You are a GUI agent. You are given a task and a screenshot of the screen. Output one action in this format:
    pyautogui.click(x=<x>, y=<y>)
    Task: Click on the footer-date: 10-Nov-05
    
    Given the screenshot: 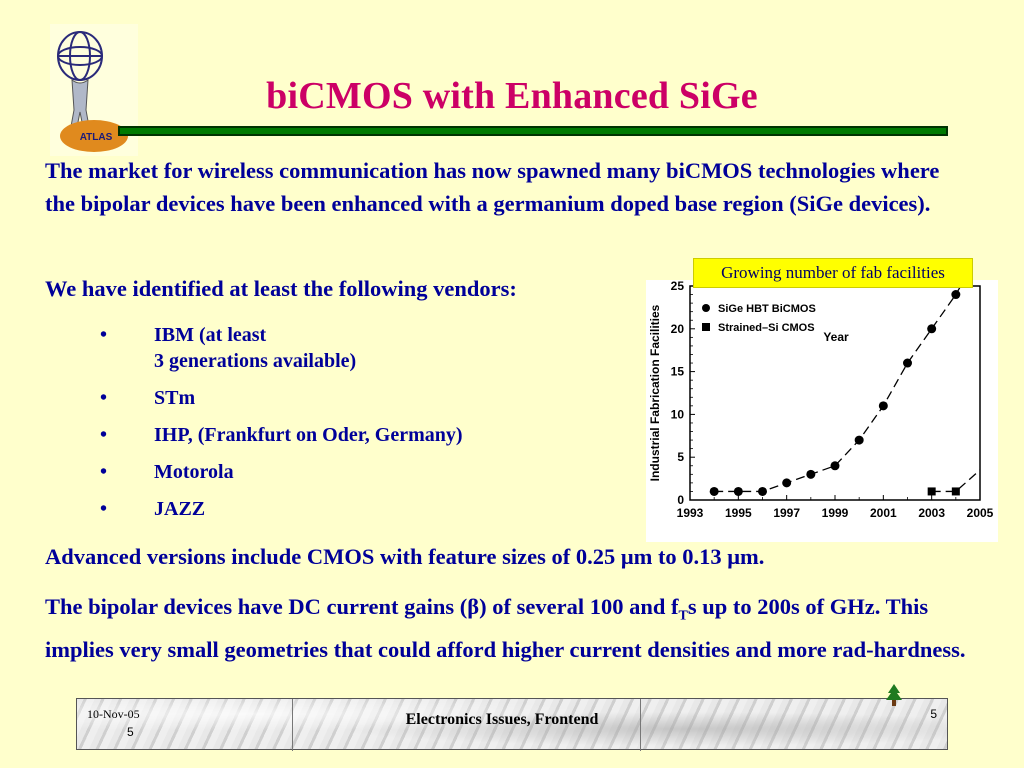 What is the action you would take?
    pyautogui.click(x=113, y=714)
    